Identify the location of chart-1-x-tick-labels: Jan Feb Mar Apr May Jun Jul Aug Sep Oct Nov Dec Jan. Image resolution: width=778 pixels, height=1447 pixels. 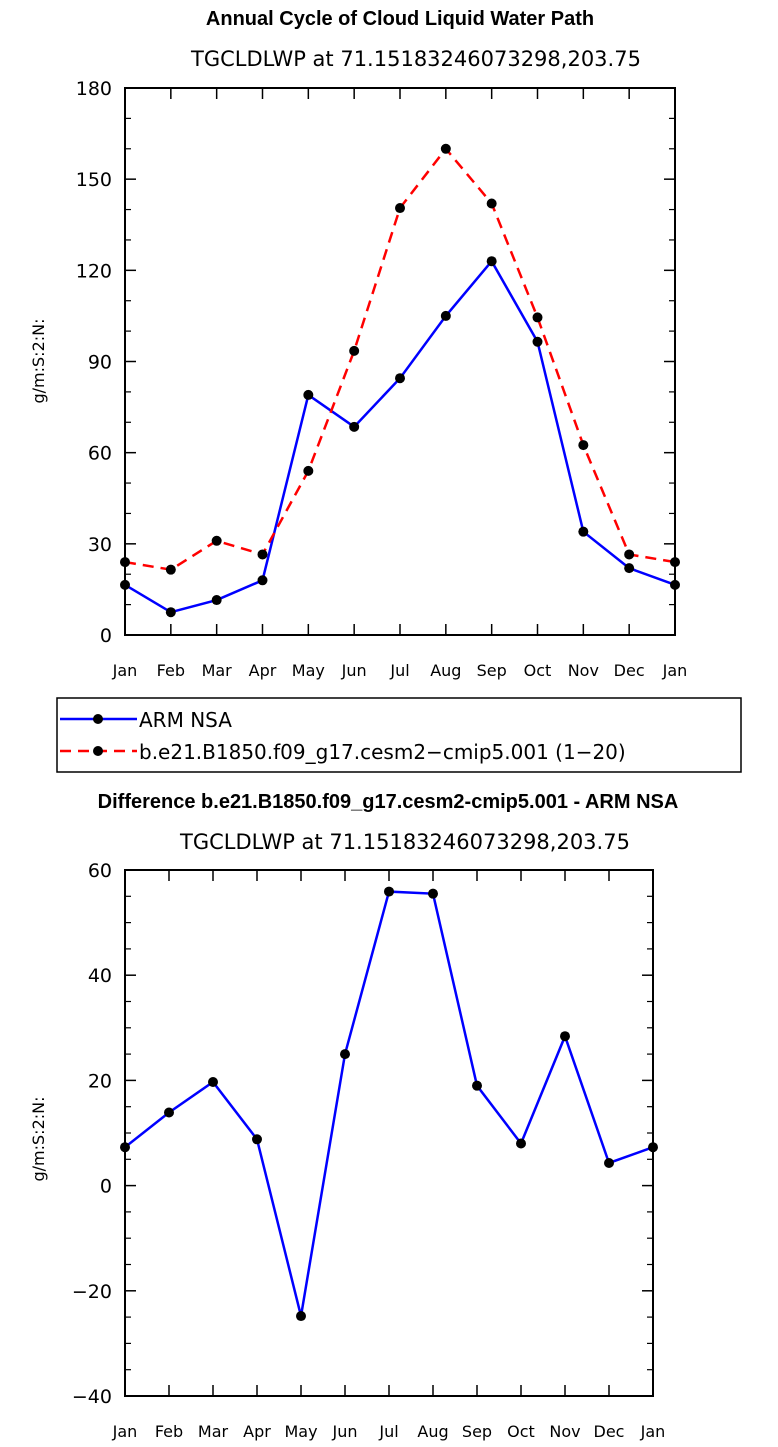
(400, 670).